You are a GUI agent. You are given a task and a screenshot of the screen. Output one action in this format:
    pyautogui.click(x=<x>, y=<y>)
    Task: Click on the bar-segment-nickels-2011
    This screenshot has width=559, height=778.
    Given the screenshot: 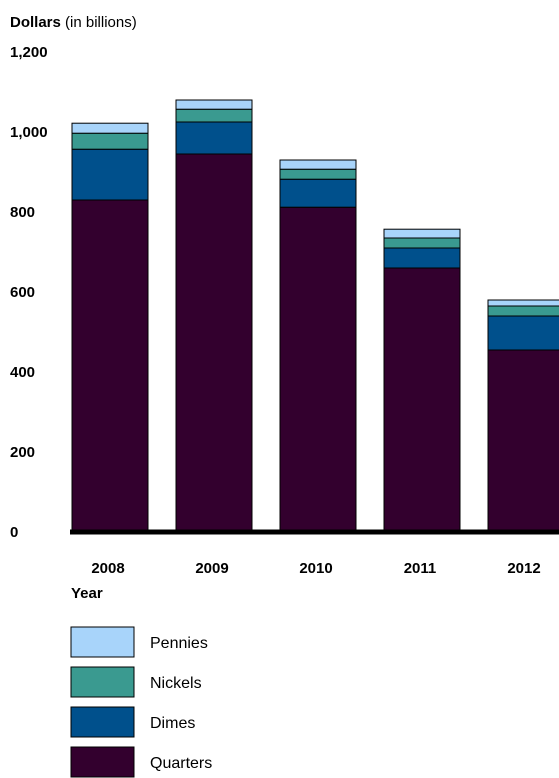 What is the action you would take?
    pyautogui.click(x=422, y=243)
    